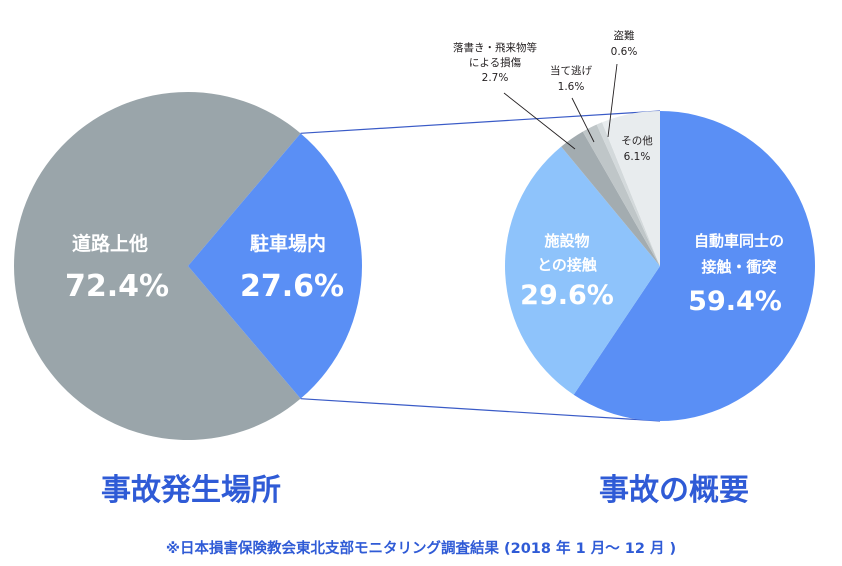  What do you see at coordinates (674, 490) in the screenshot?
I see `chart-title-summary: 事故の概要` at bounding box center [674, 490].